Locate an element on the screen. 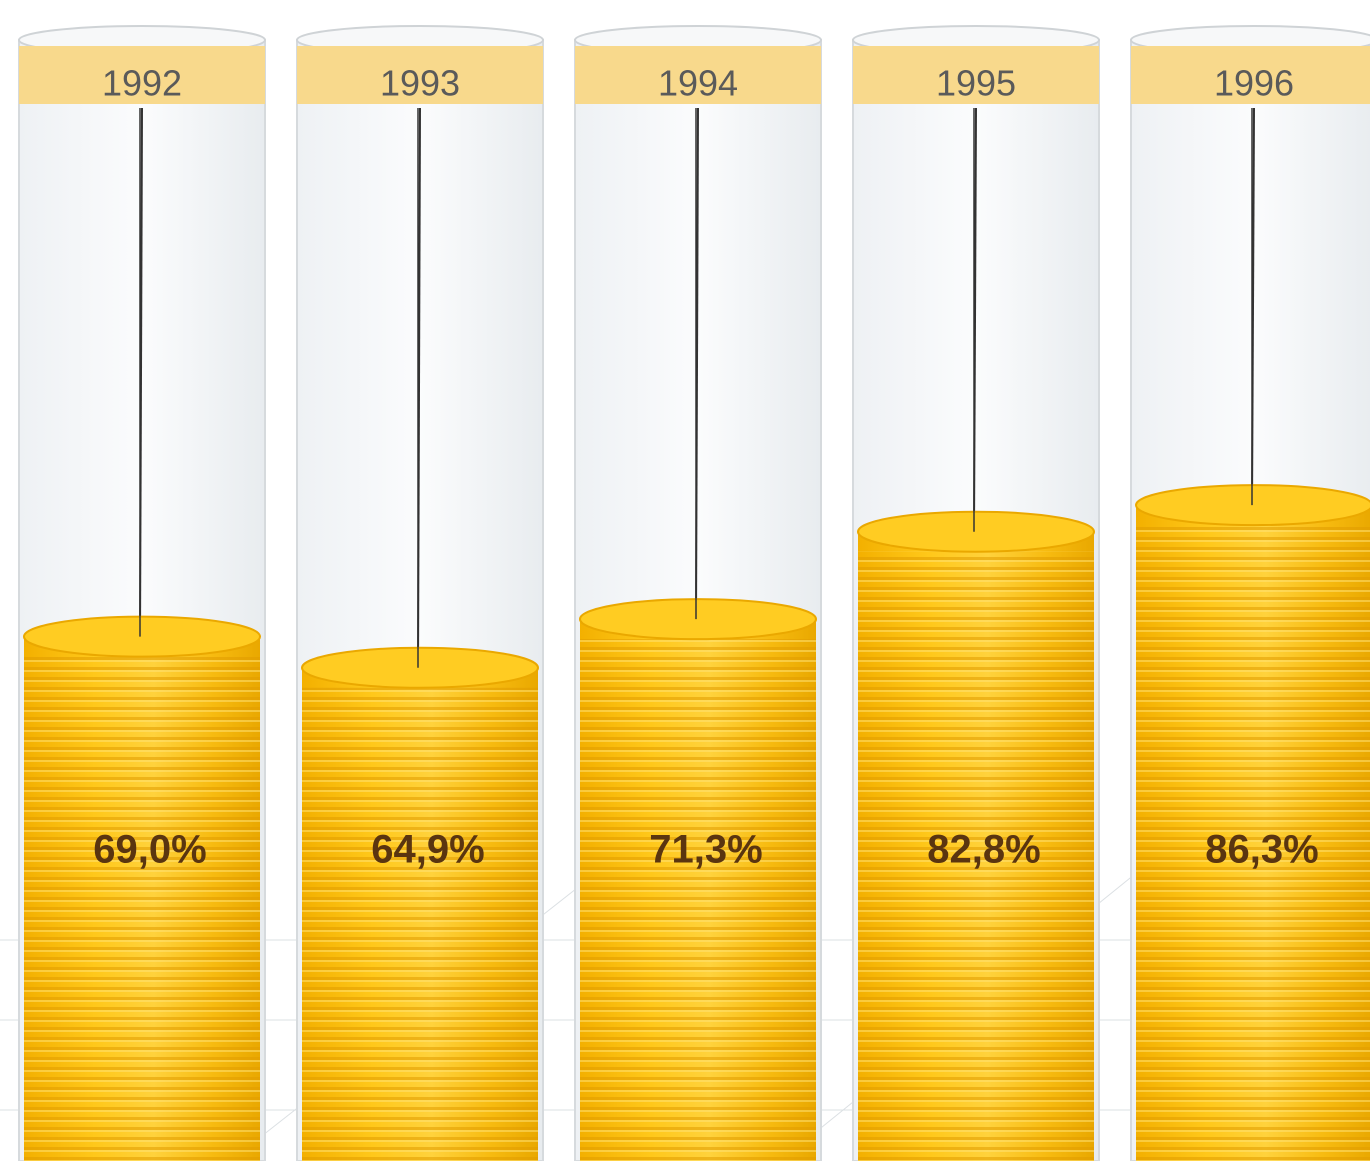  value-label: 86,3% is located at coordinates (1261, 850).